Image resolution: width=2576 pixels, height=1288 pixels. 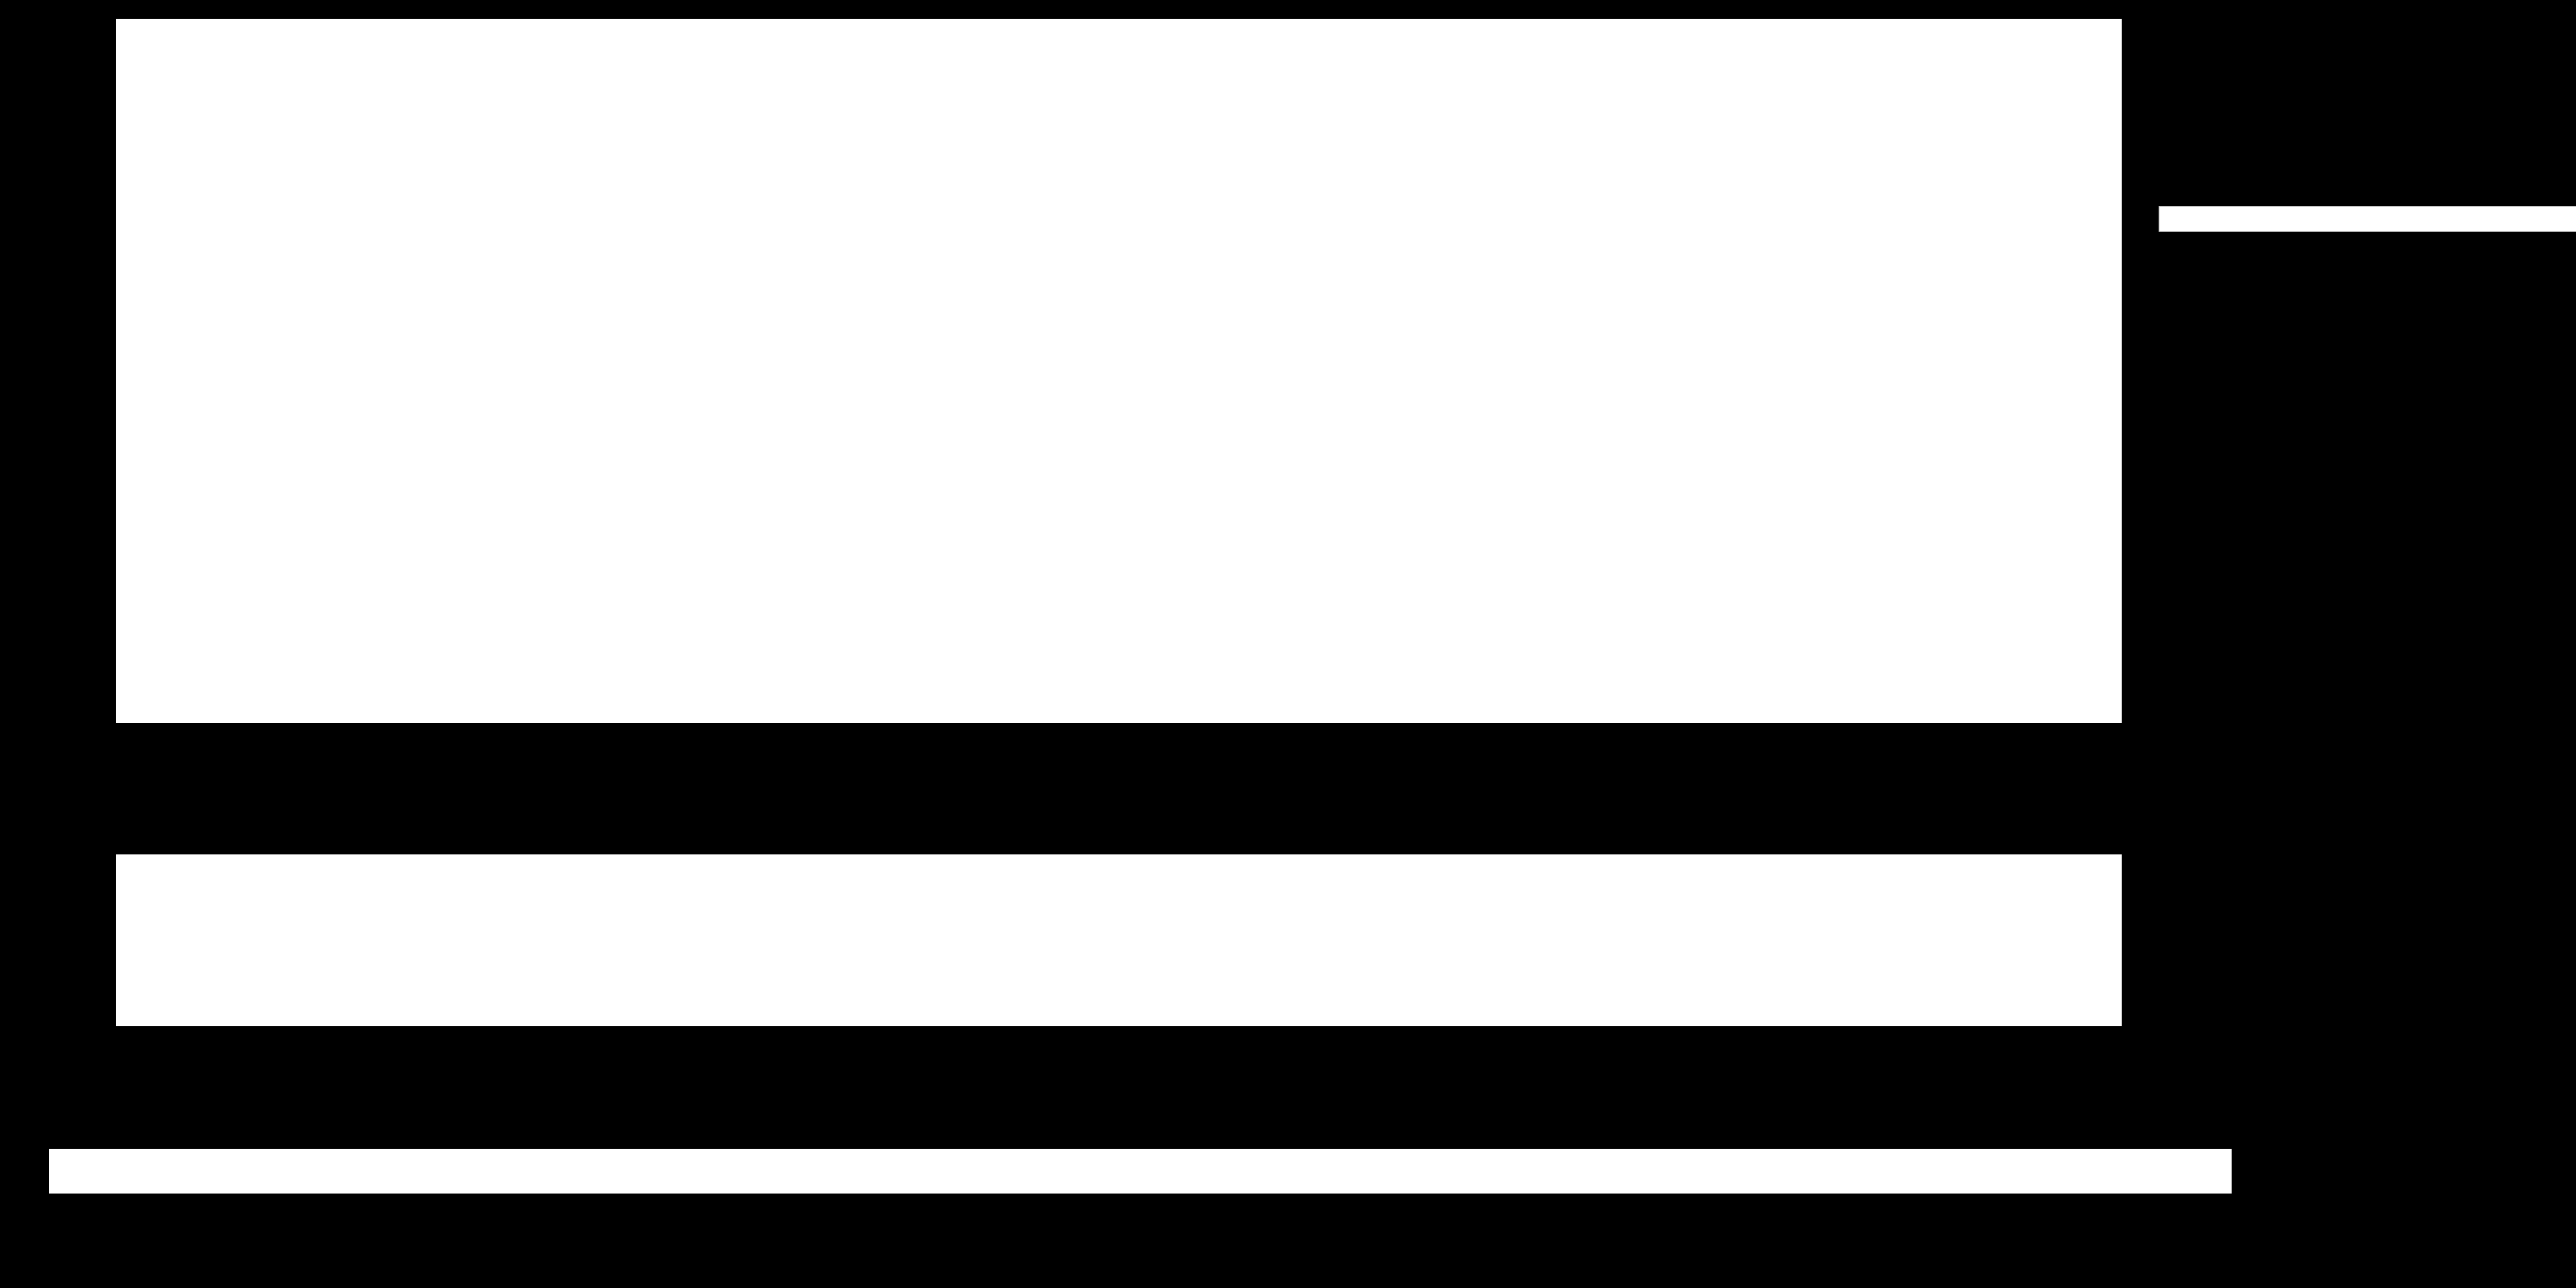 I want to click on bottom-chart-plot-area, so click(x=1119, y=940).